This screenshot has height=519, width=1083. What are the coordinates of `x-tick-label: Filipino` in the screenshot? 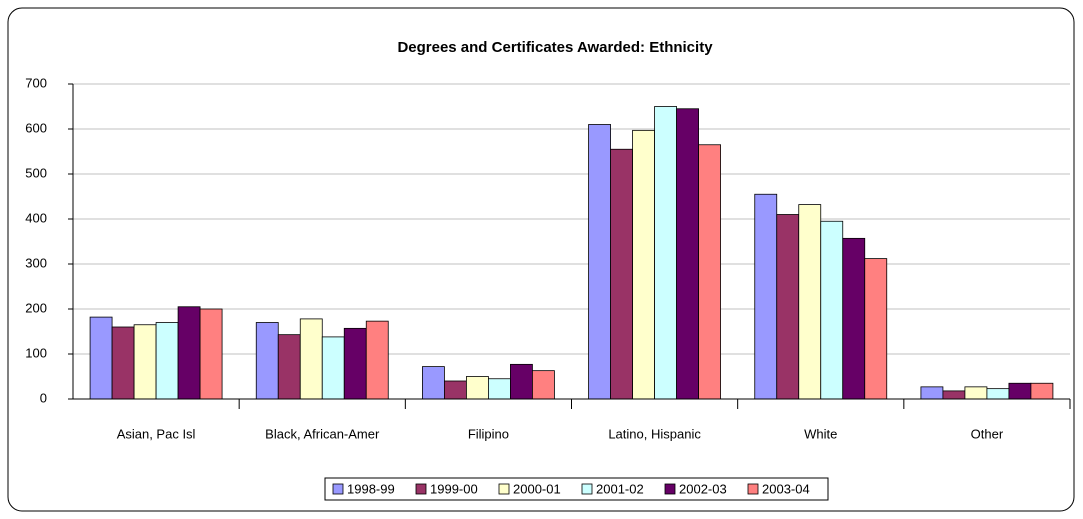 It's located at (488, 433).